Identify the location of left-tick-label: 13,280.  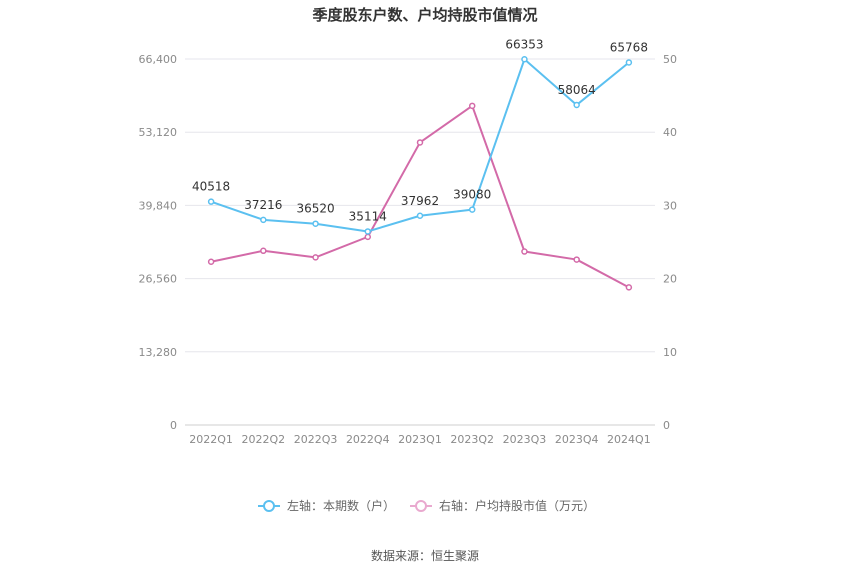
(158, 352).